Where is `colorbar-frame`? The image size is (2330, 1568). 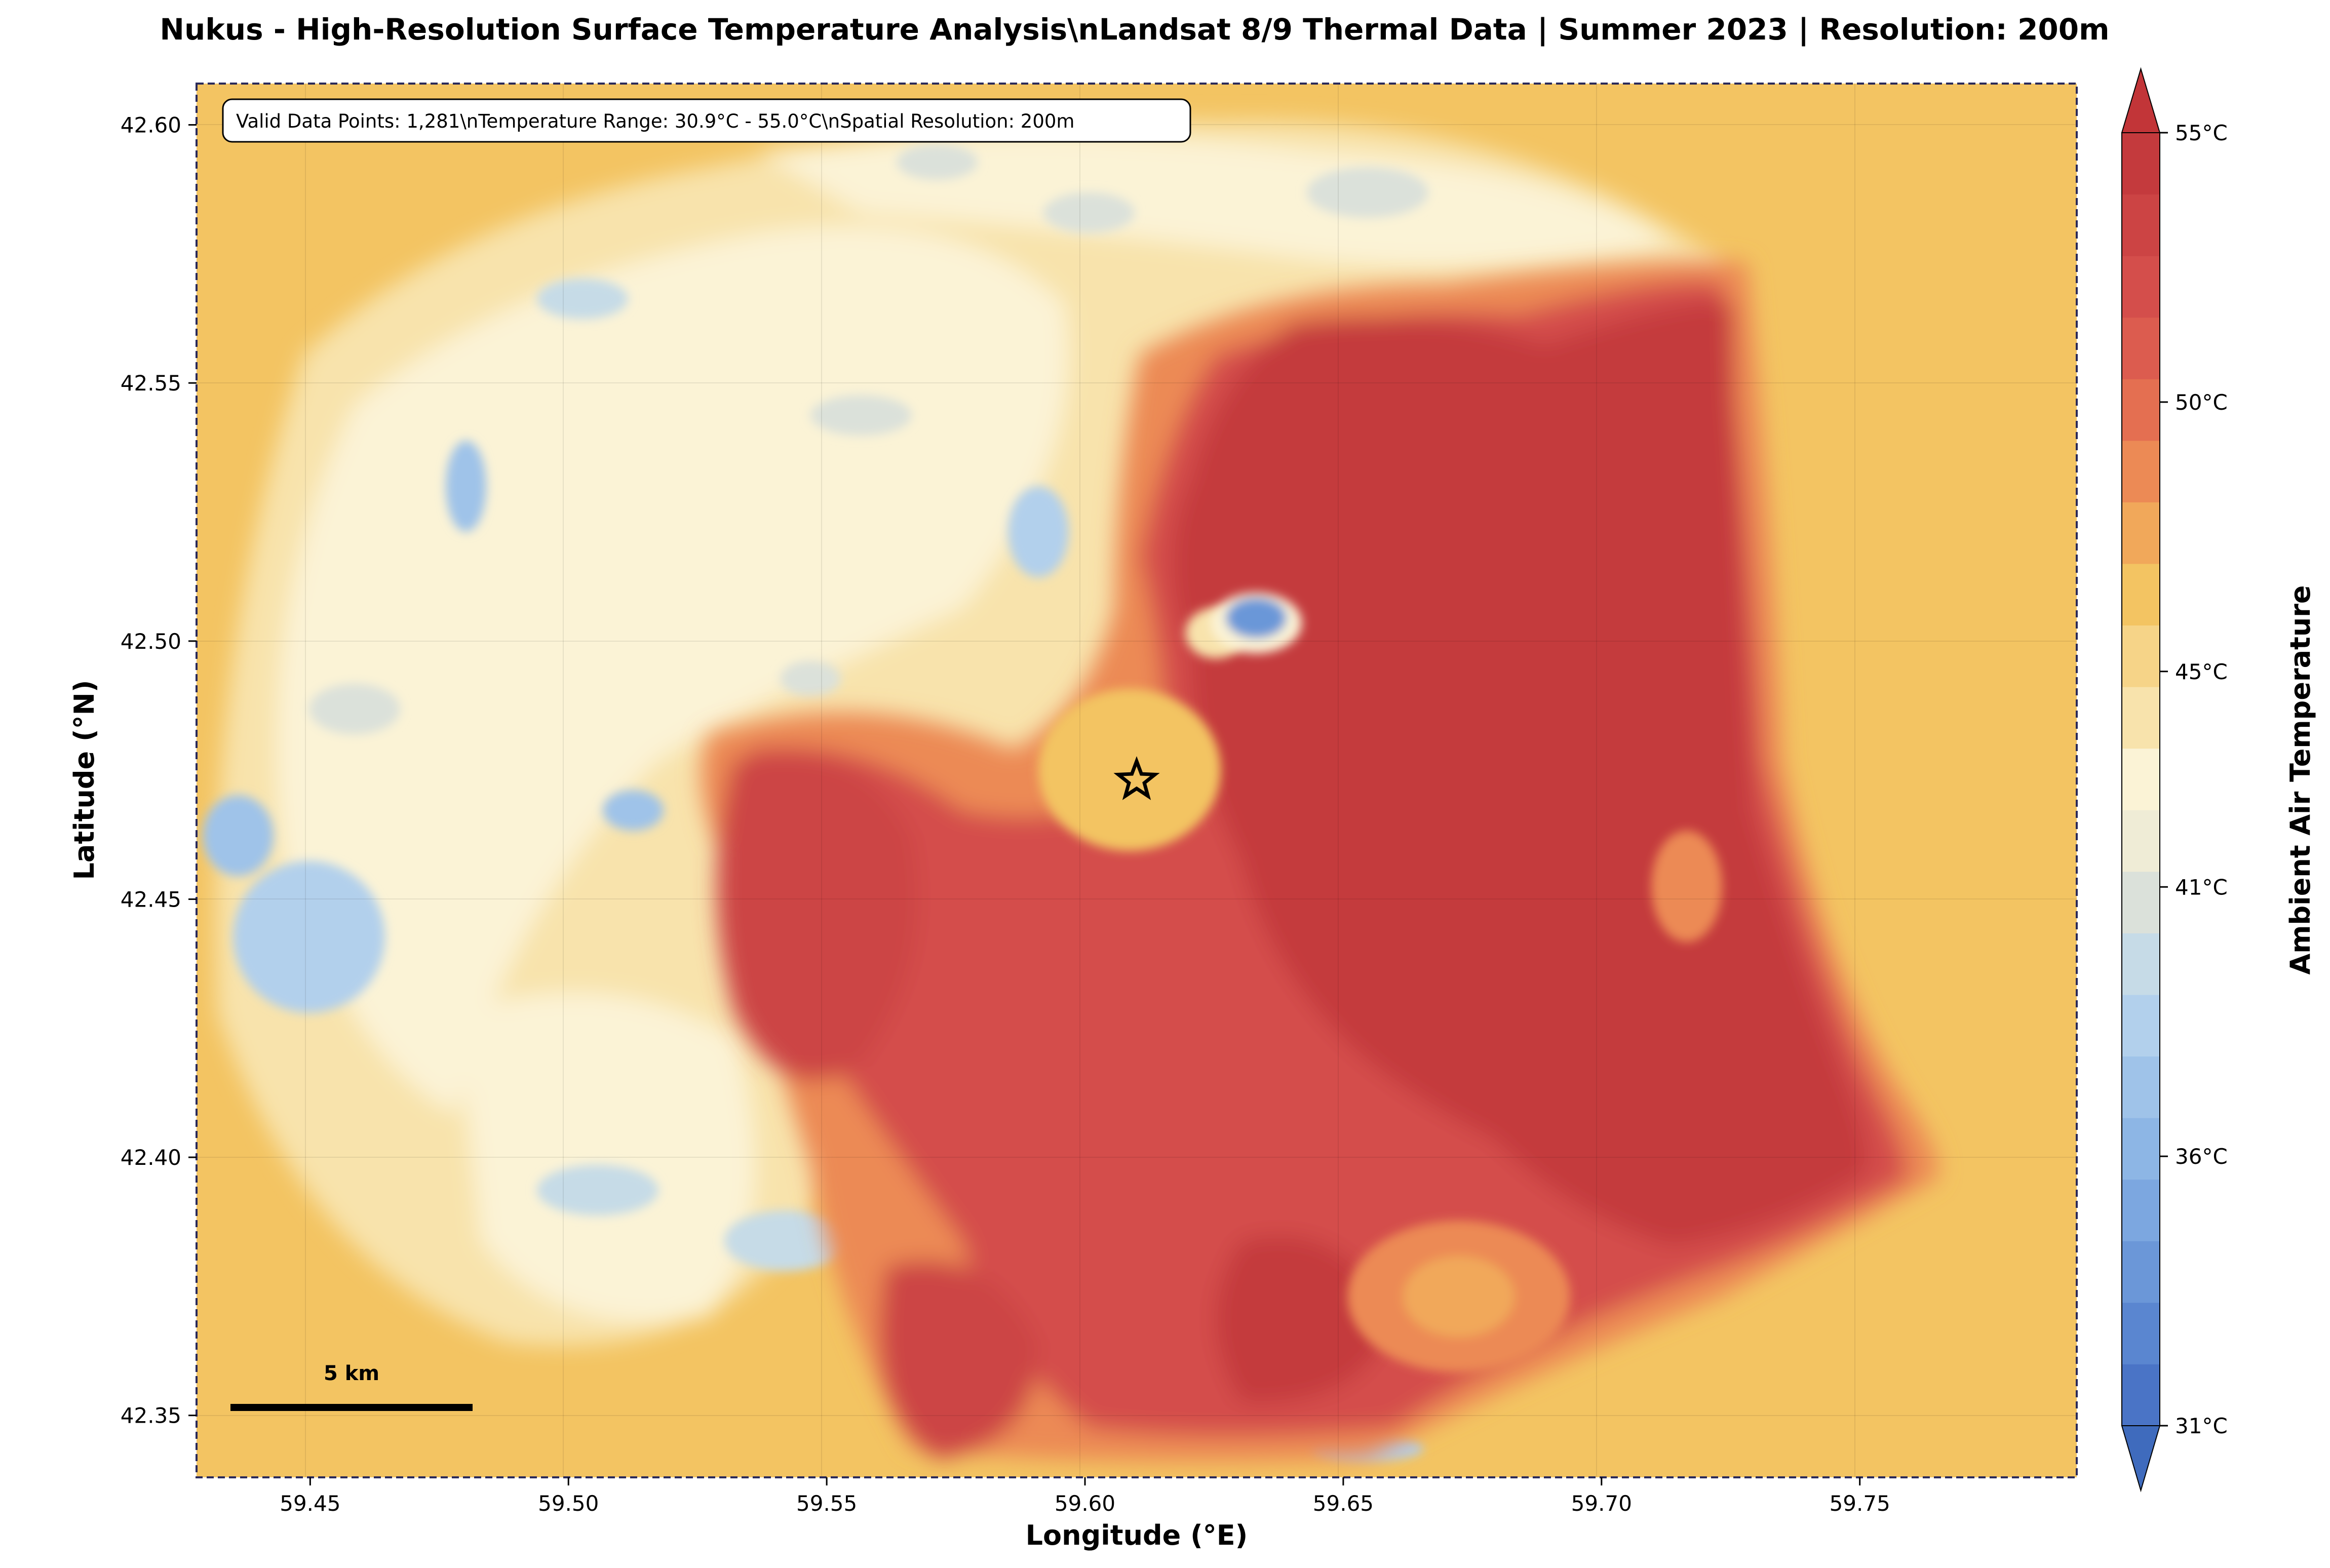 colorbar-frame is located at coordinates (2140, 779).